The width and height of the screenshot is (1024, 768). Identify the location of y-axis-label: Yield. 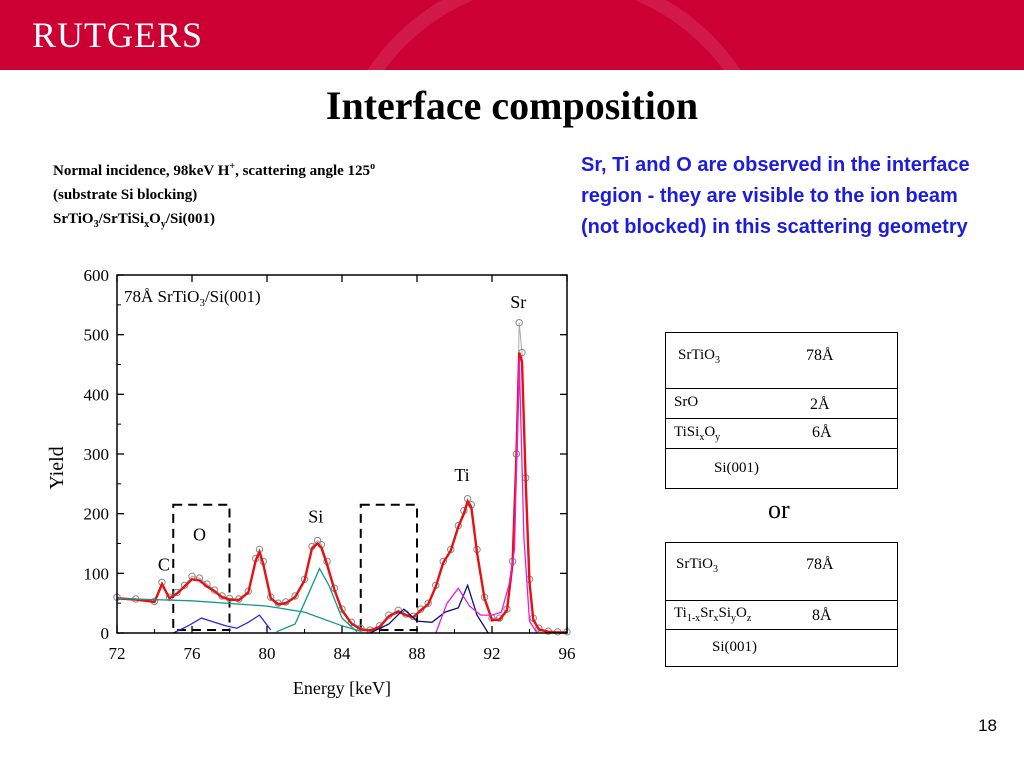
(57, 467).